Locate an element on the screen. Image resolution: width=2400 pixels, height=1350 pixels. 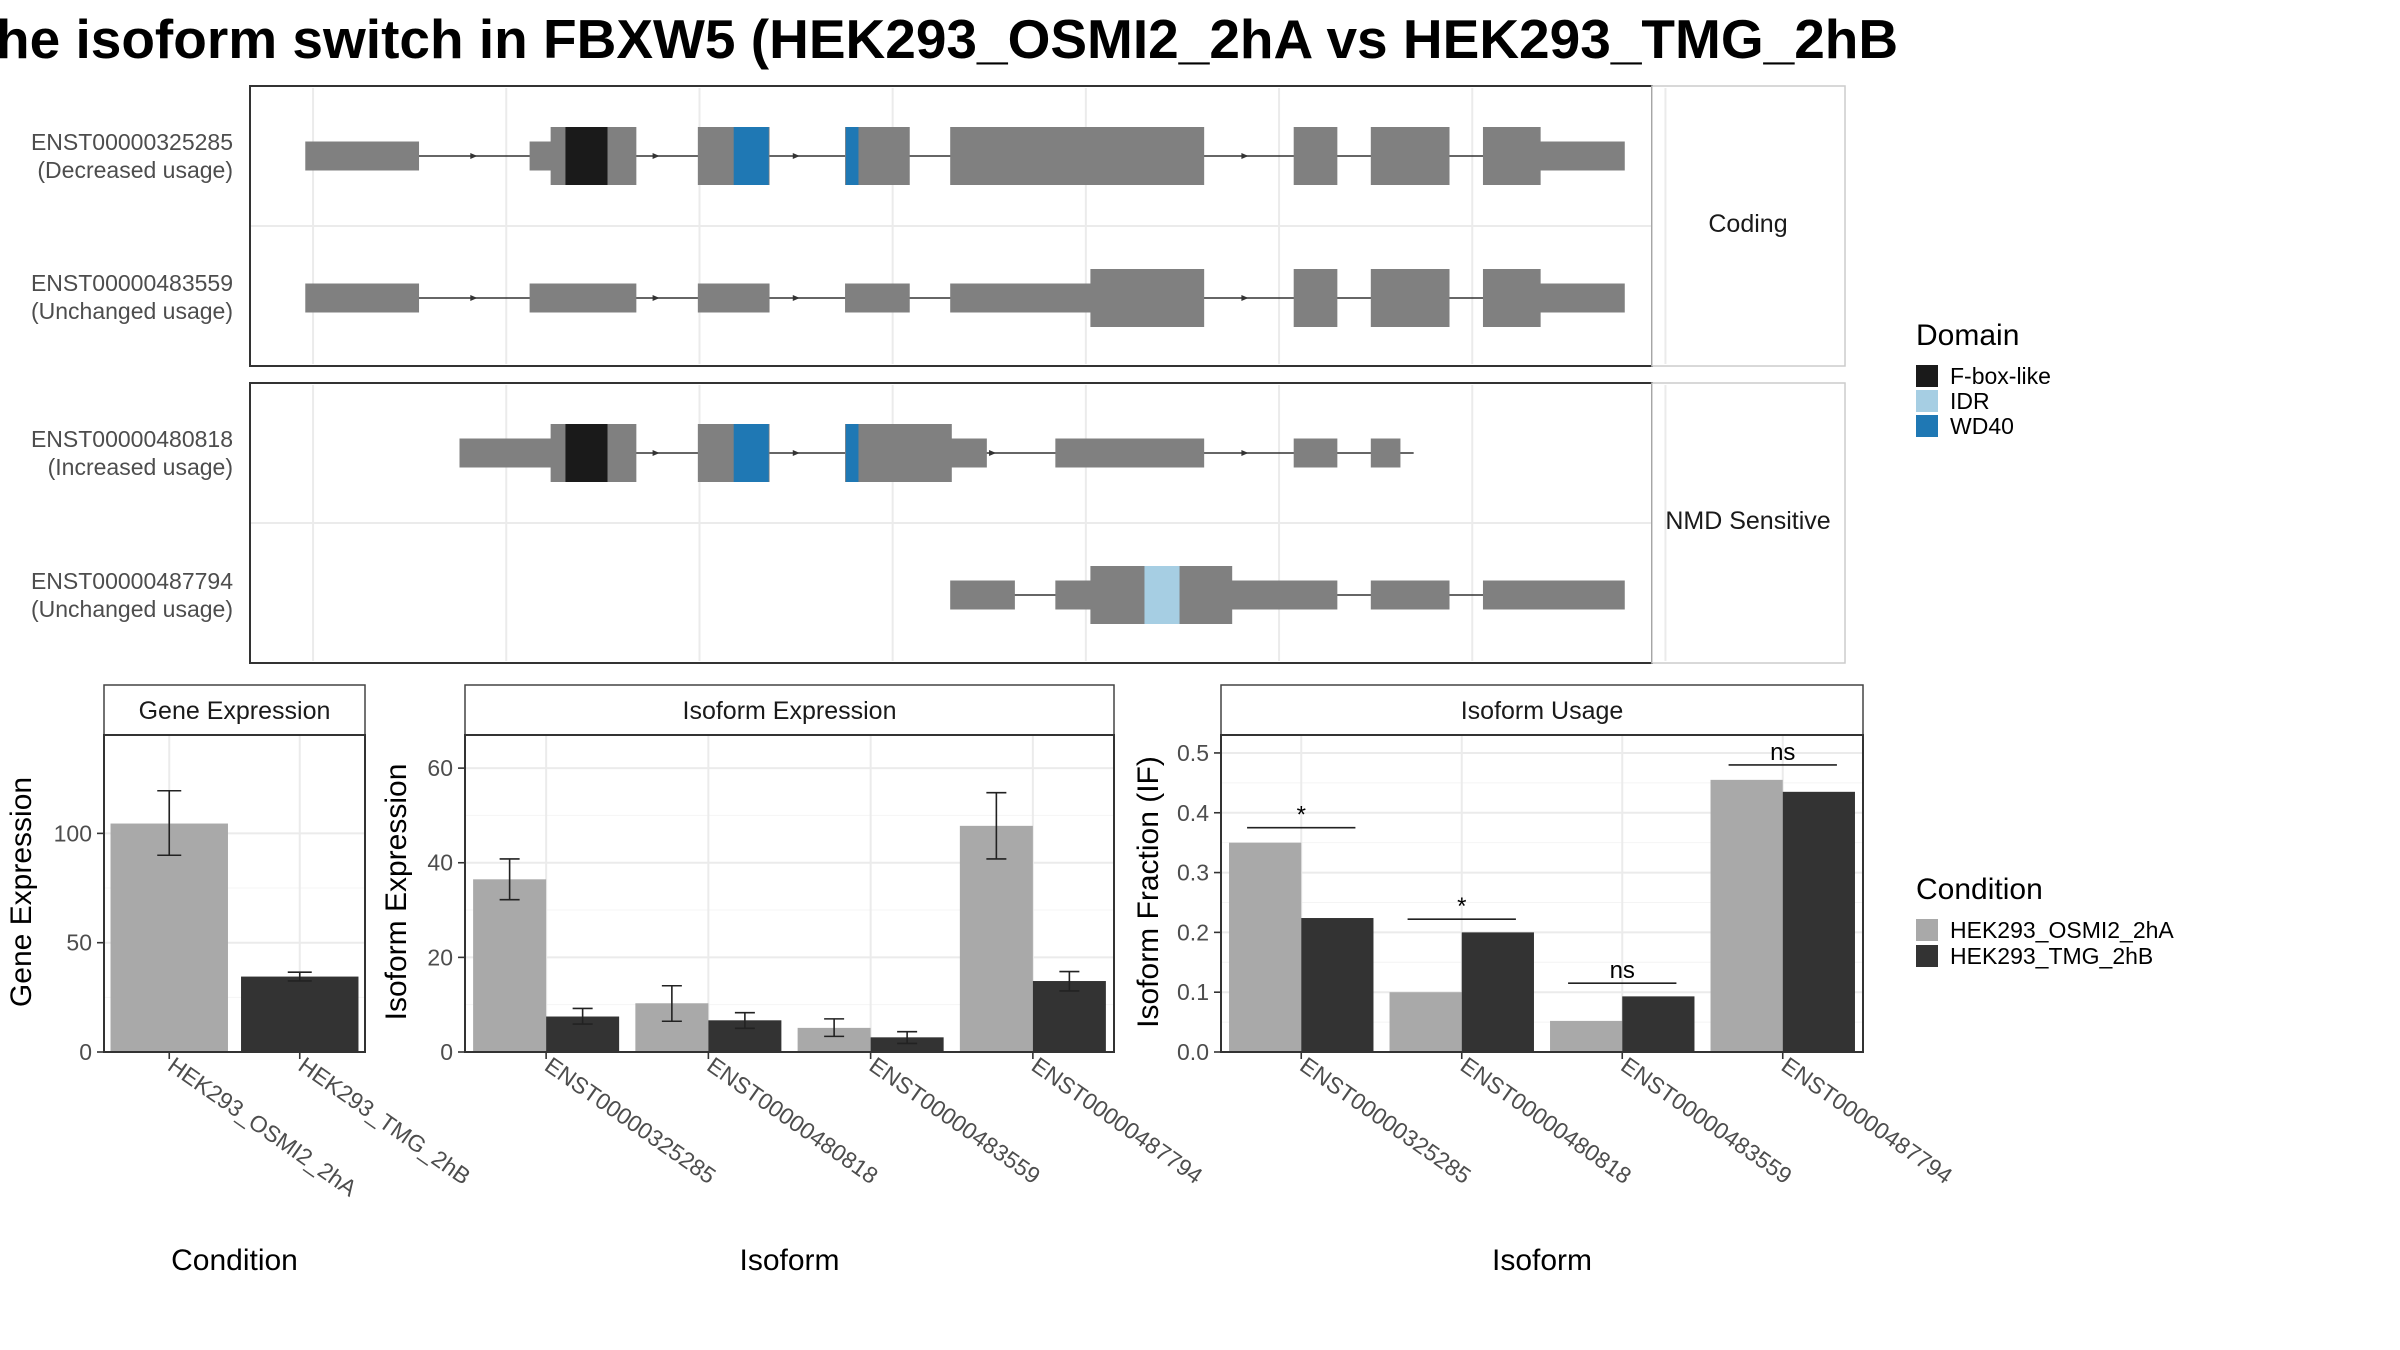
transcript-id-label: ENST00000325285 is located at coordinates (132, 142).